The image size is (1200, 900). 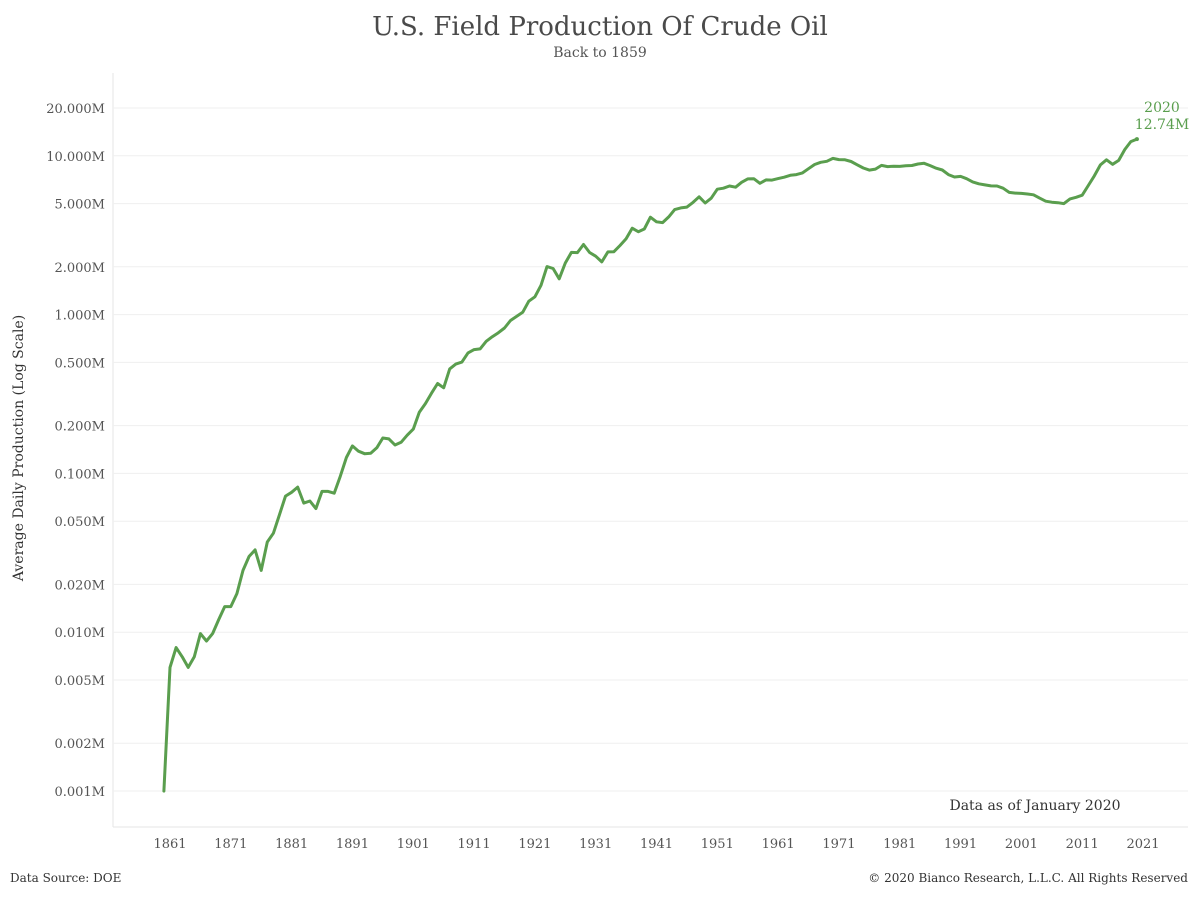 I want to click on y-axis-title: Average Daily Production (Log Scale), so click(x=19, y=448).